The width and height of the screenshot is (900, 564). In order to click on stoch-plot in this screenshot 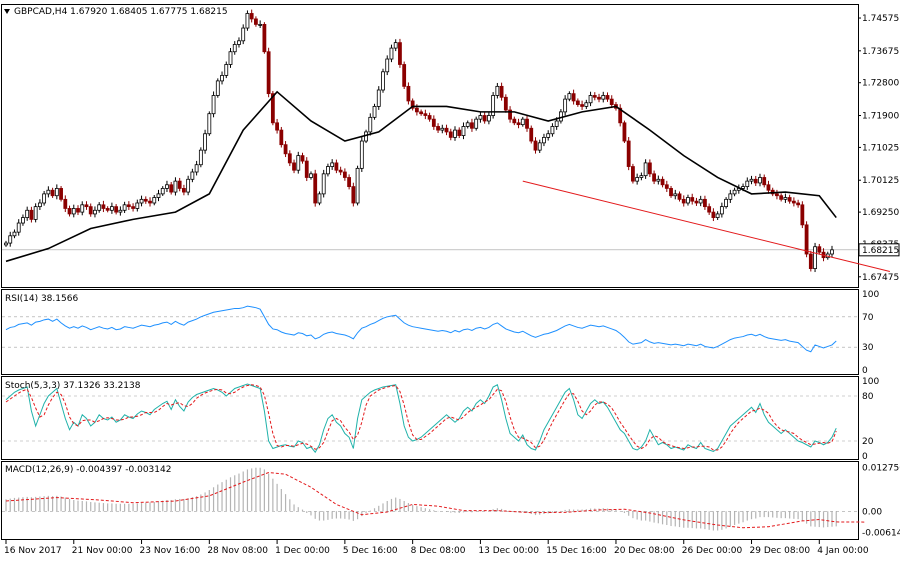, I will do `click(421, 418)`.